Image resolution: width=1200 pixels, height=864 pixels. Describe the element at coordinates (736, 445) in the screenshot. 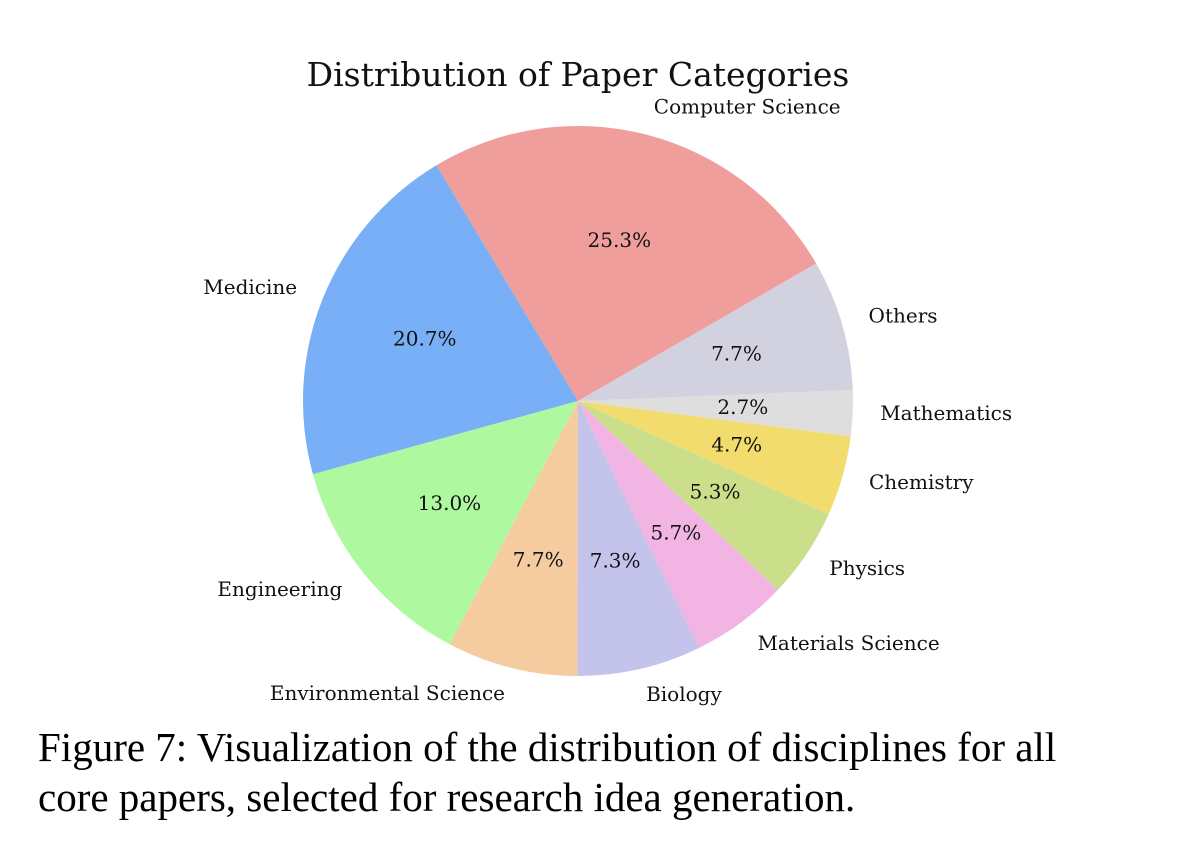

I see `value-label: 4.7%` at that location.